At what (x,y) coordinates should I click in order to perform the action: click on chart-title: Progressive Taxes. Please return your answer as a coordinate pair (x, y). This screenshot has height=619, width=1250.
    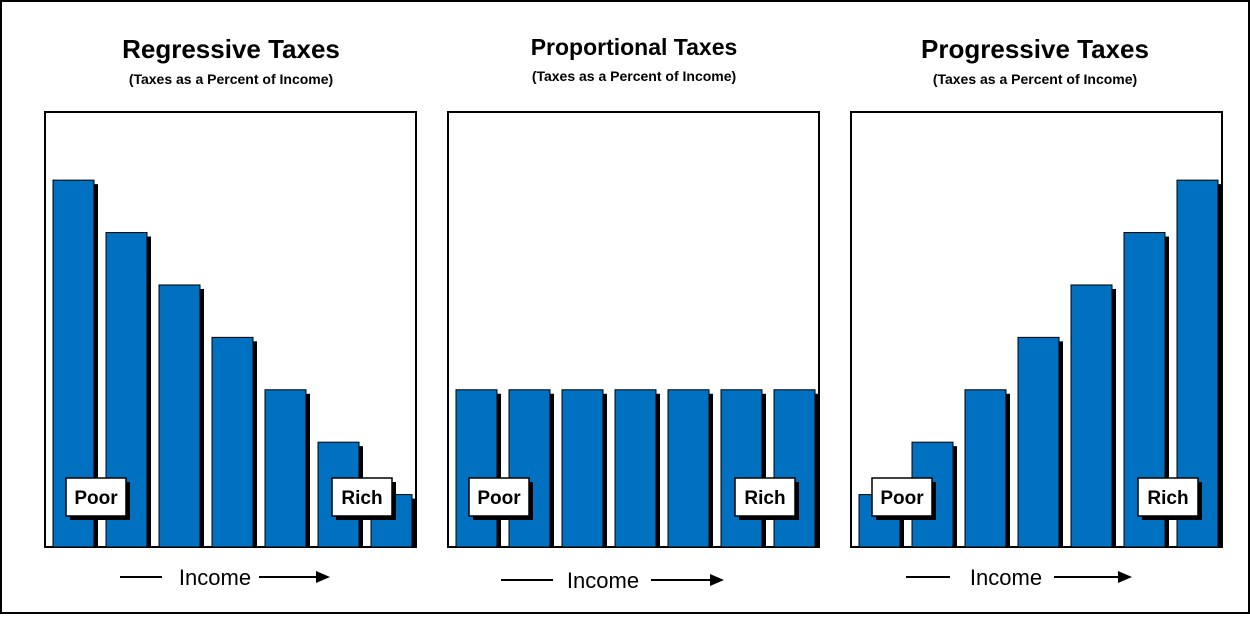
    Looking at the image, I should click on (1035, 49).